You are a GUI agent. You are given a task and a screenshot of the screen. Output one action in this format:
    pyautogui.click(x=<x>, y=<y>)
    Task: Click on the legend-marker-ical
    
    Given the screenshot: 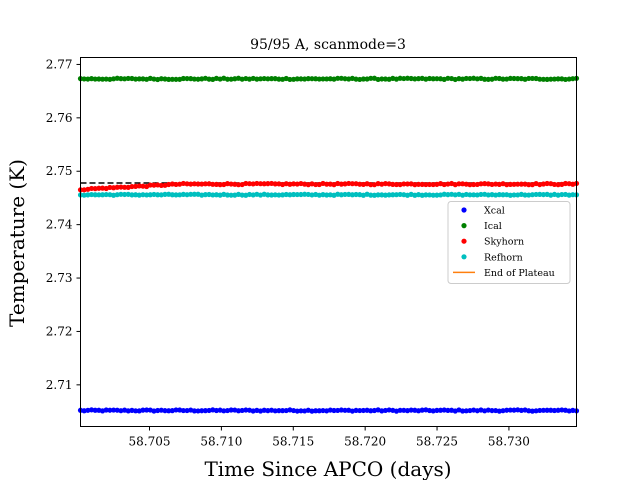 What is the action you would take?
    pyautogui.click(x=464, y=226)
    